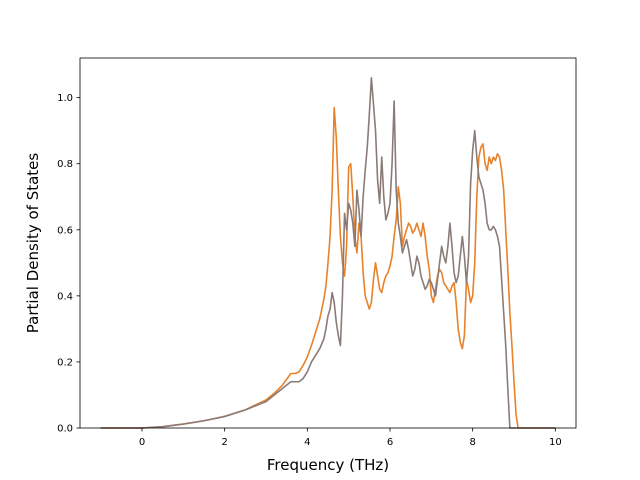  I want to click on y-tick-label: 0.6, so click(65, 230).